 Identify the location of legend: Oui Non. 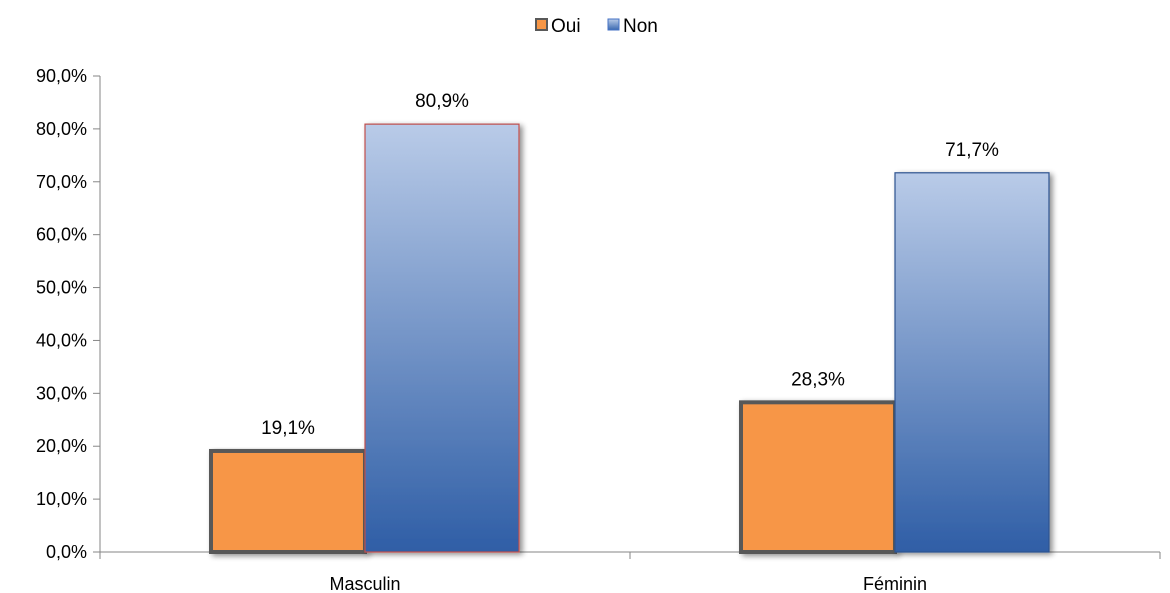
(596, 26).